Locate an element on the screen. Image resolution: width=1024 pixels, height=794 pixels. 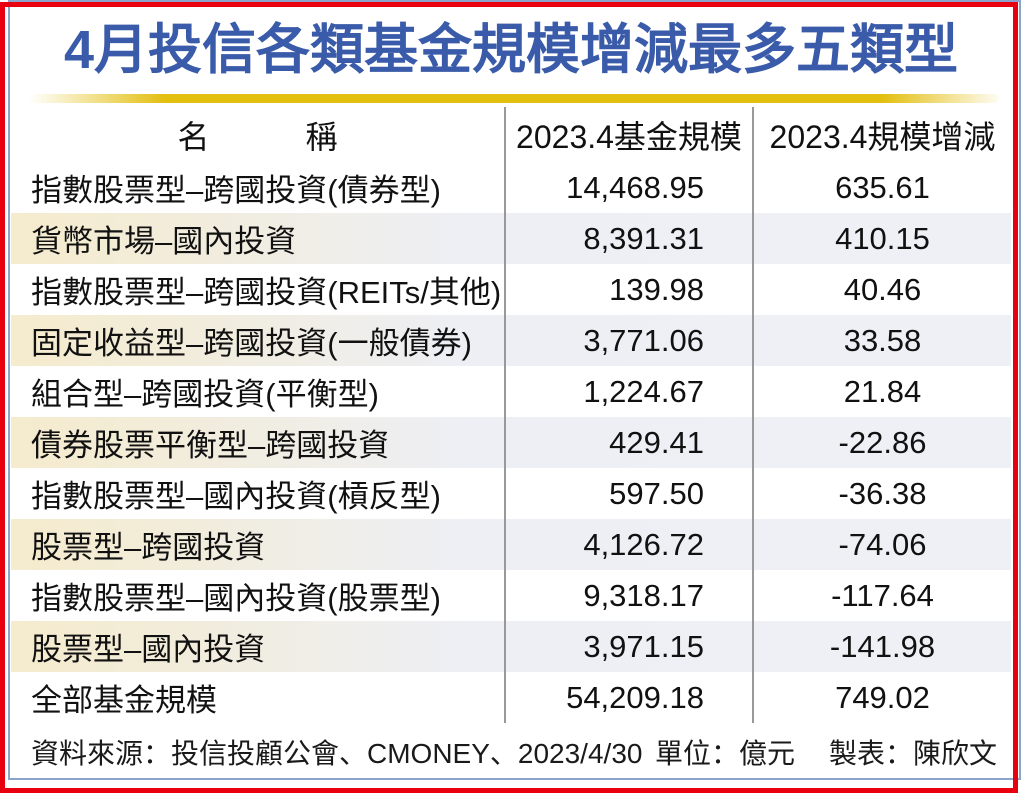
fund-name-cell: 股票型–國內投資 is located at coordinates (148, 649).